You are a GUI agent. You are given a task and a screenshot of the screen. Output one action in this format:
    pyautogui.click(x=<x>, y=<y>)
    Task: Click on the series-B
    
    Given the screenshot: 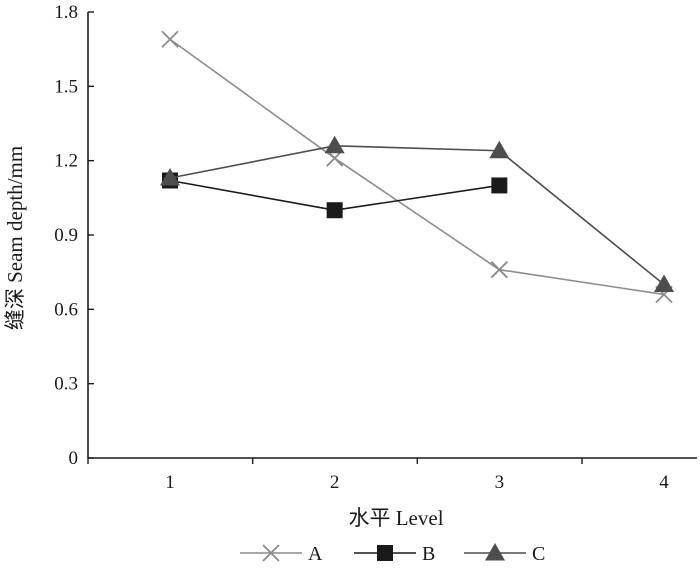 What is the action you would take?
    pyautogui.click(x=335, y=195)
    